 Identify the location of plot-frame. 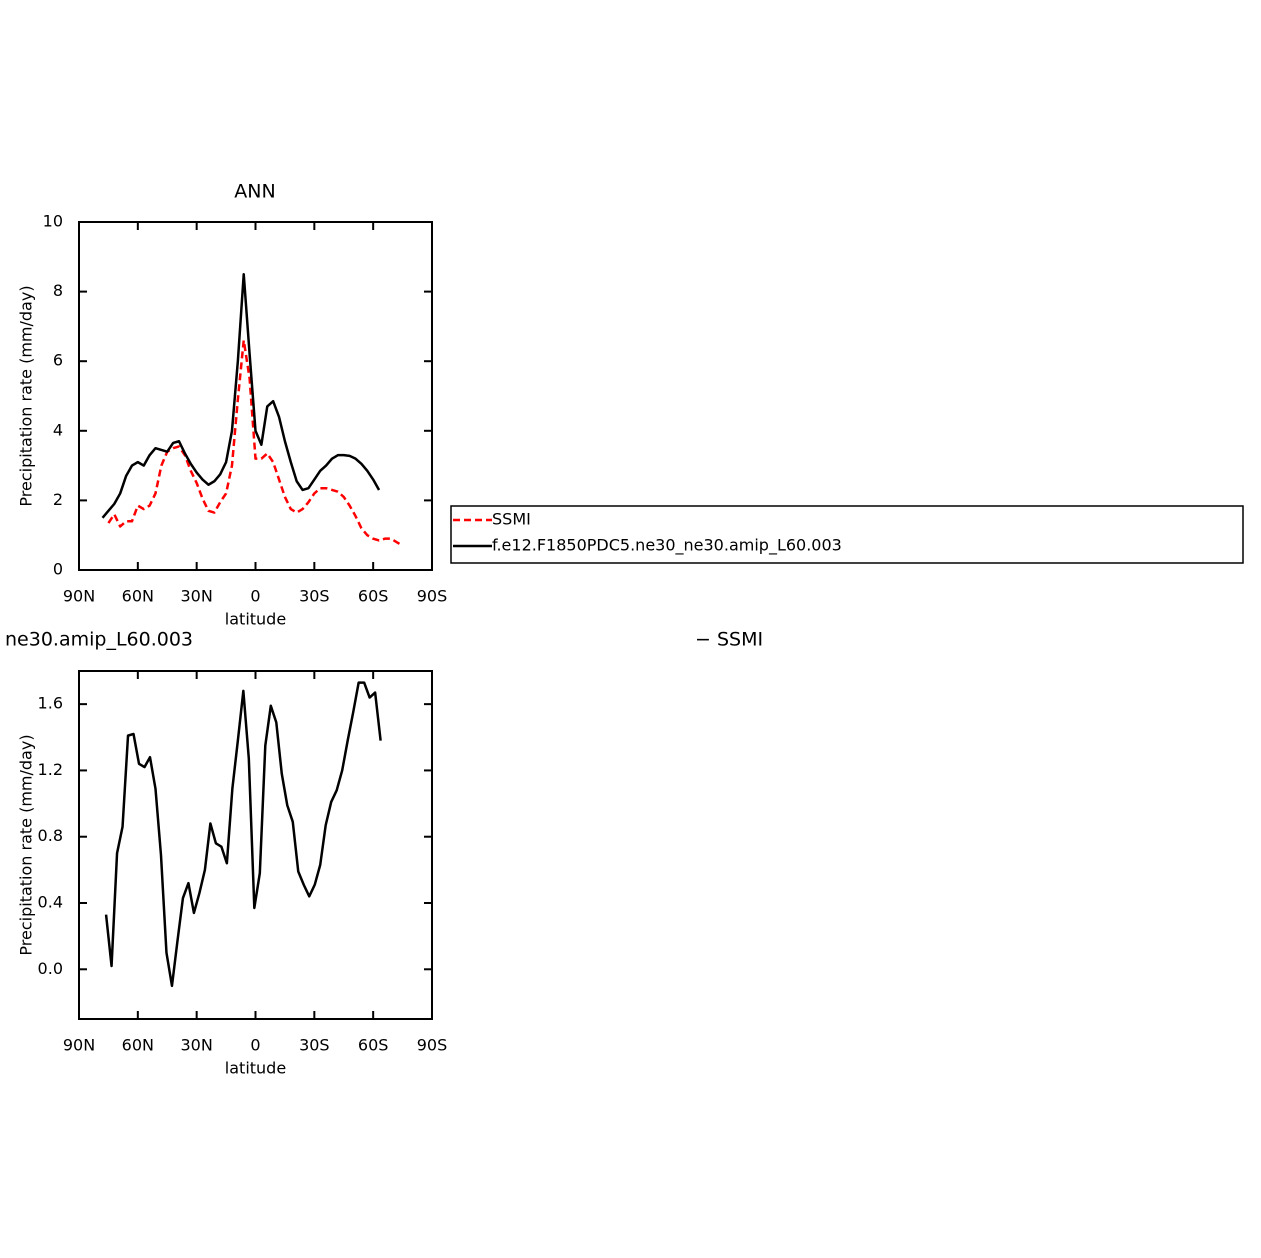
(255, 396).